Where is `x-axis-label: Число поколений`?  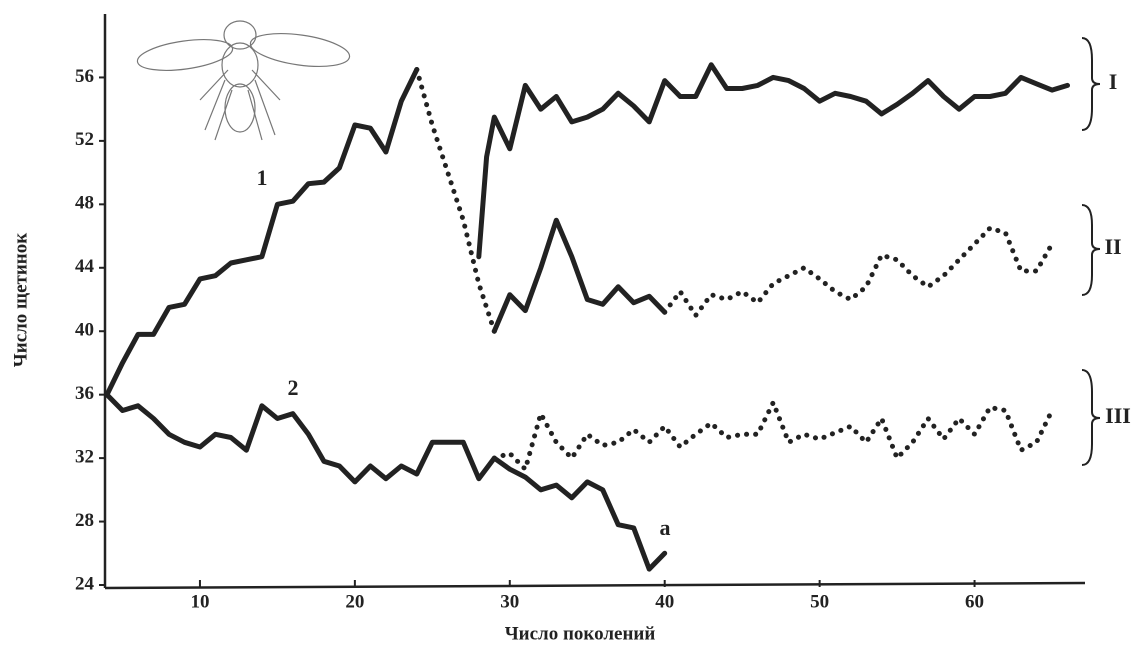
x-axis-label: Число поколений is located at coordinates (580, 633).